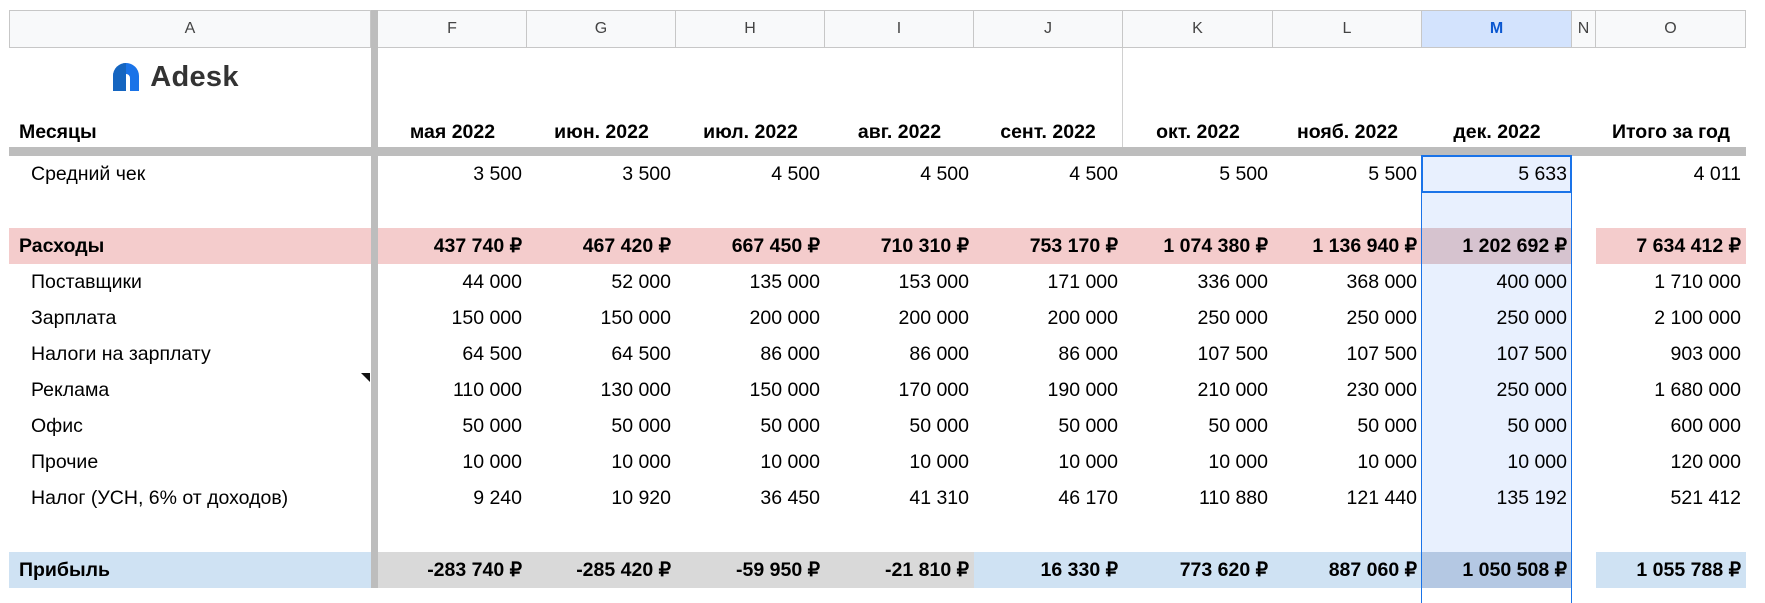 The width and height of the screenshot is (1765, 603). I want to click on month-header-cell: мая 2022, so click(452, 132).